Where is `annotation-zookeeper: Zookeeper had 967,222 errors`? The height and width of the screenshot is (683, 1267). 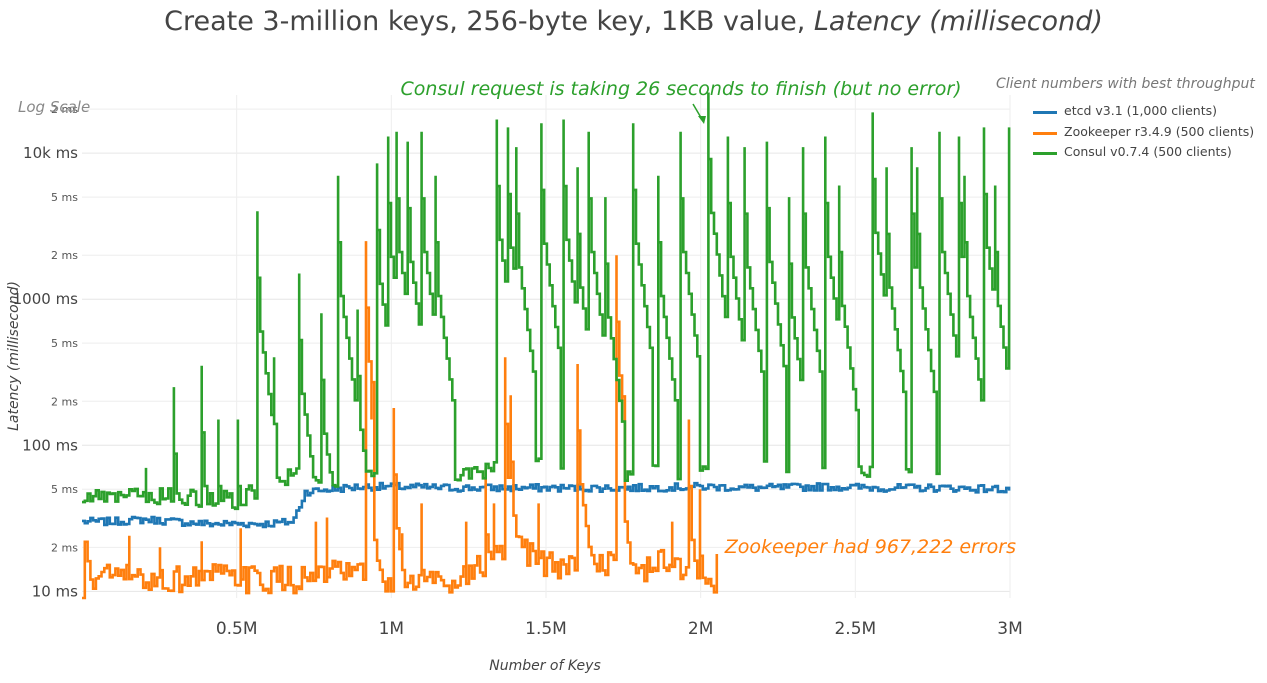 annotation-zookeeper: Zookeeper had 967,222 errors is located at coordinates (870, 547).